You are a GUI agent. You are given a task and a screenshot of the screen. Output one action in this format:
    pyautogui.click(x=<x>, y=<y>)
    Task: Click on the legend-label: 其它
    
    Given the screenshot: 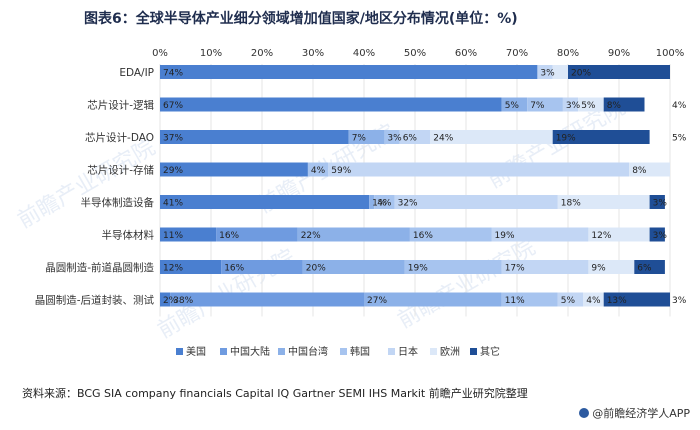 What is the action you would take?
    pyautogui.click(x=490, y=351)
    